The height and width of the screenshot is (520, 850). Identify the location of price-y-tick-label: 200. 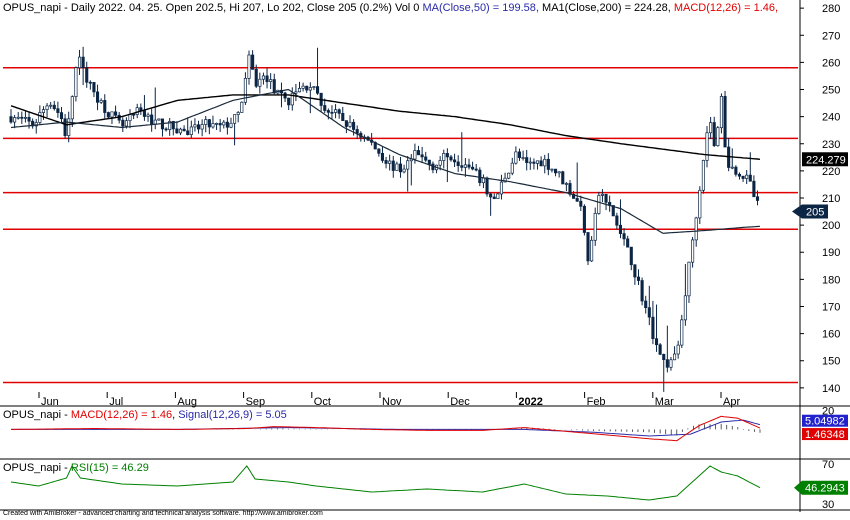
(831, 226).